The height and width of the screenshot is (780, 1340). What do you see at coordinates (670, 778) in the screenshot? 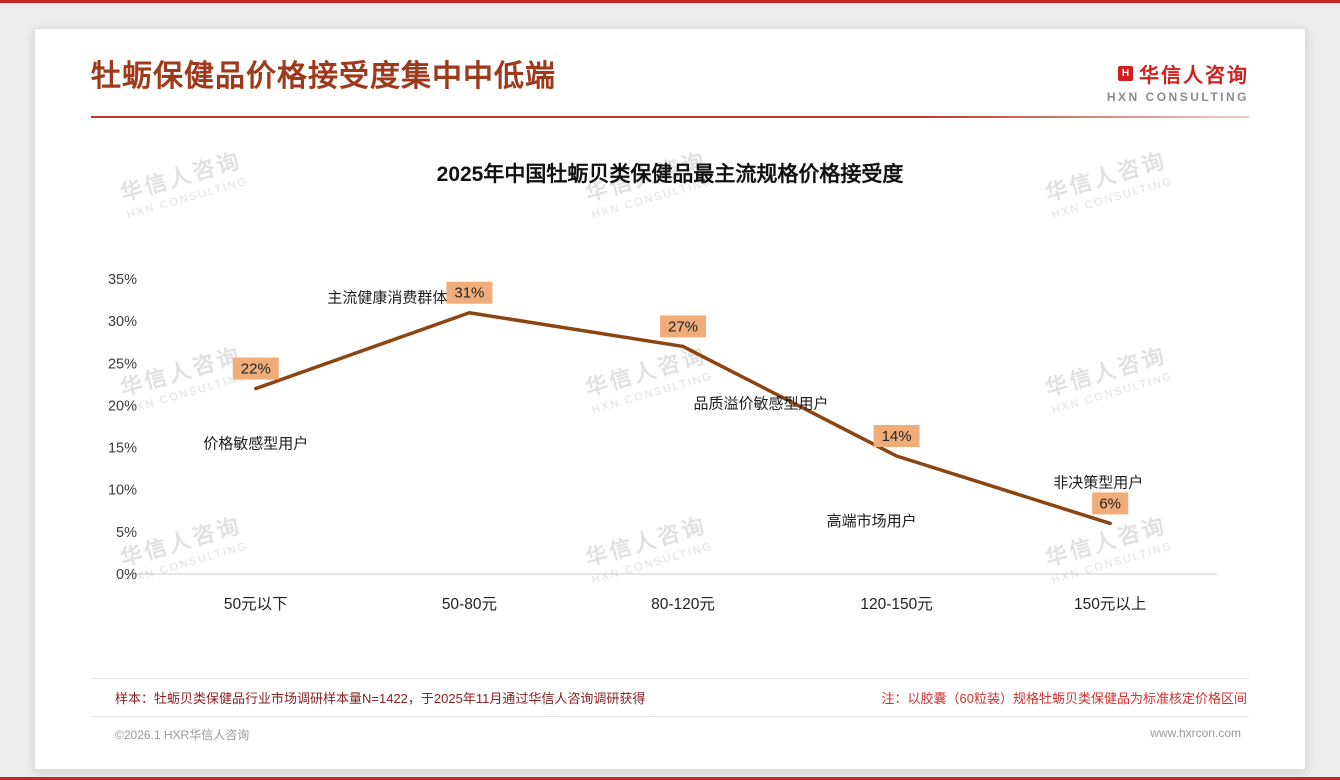
I see `bottom-accent-bar` at bounding box center [670, 778].